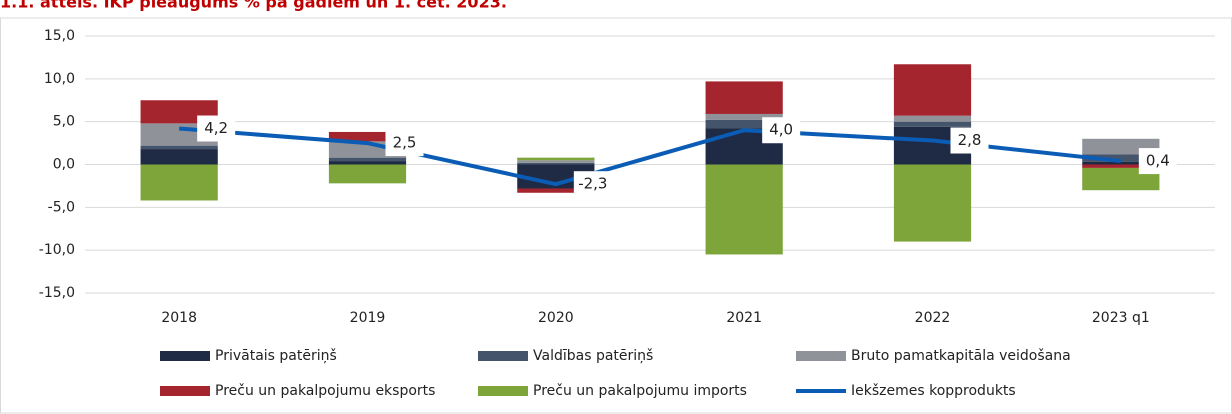 Image resolution: width=1232 pixels, height=414 pixels. What do you see at coordinates (593, 356) in the screenshot?
I see `legend-label: Valdības patēriņš` at bounding box center [593, 356].